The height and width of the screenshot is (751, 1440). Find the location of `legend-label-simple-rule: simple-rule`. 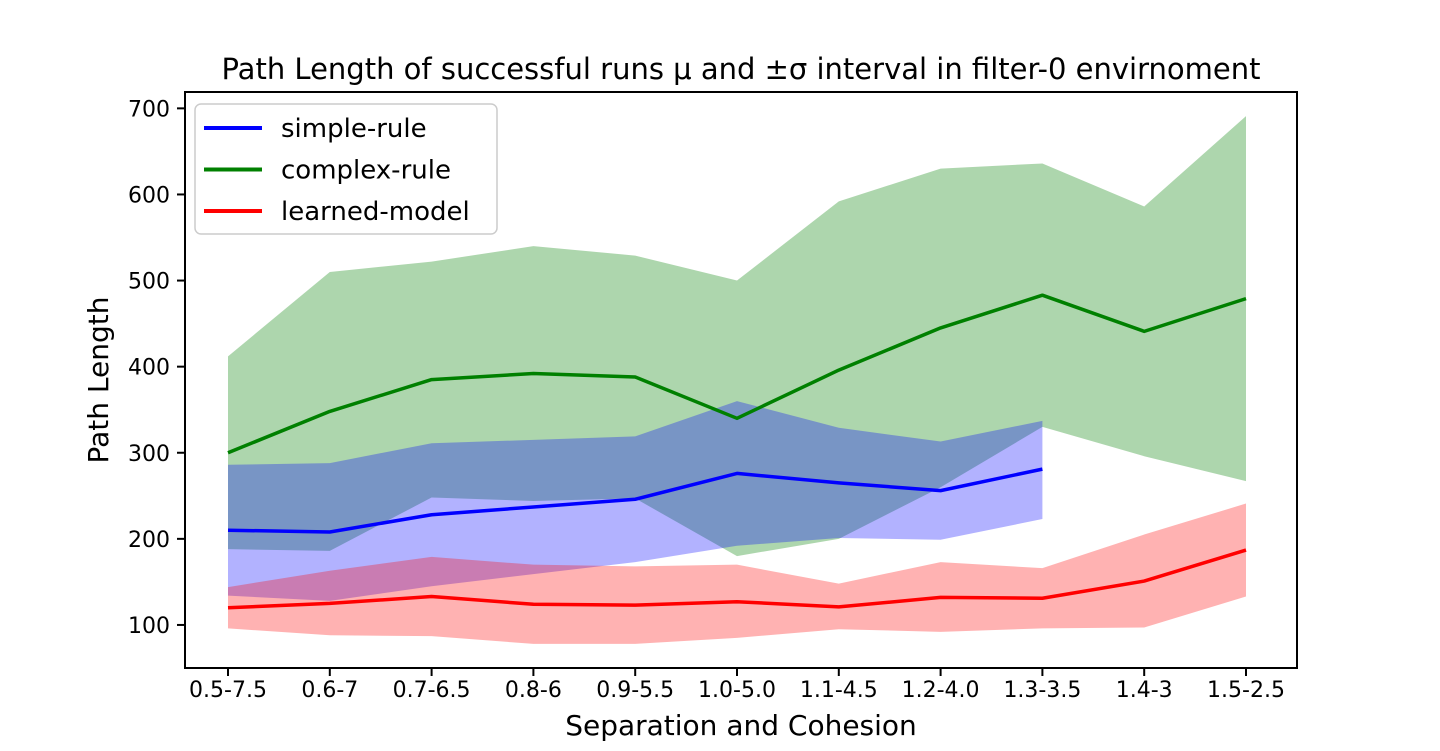

legend-label-simple-rule: simple-rule is located at coordinates (354, 129).